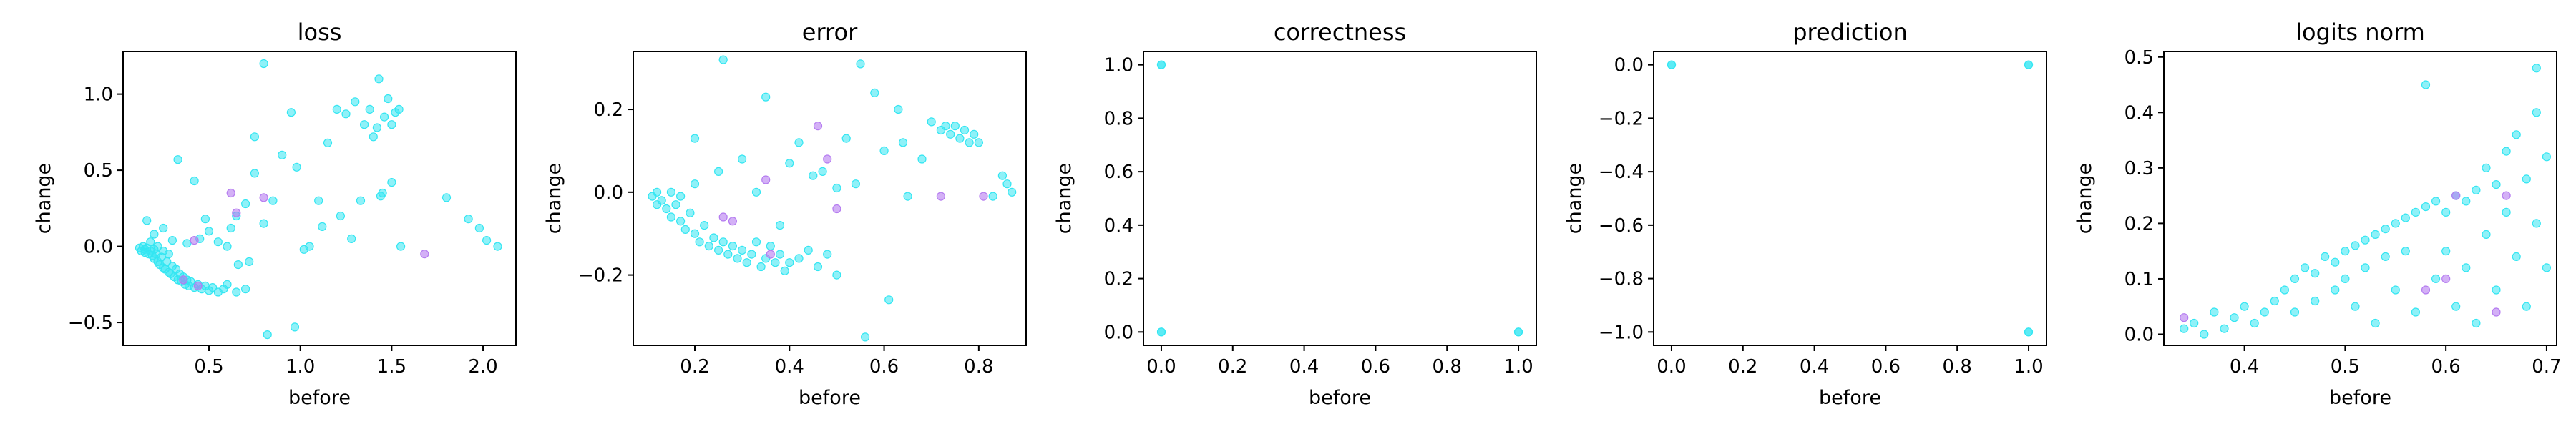 The image size is (2576, 429). I want to click on y-tick-label: 0.3, so click(2139, 168).